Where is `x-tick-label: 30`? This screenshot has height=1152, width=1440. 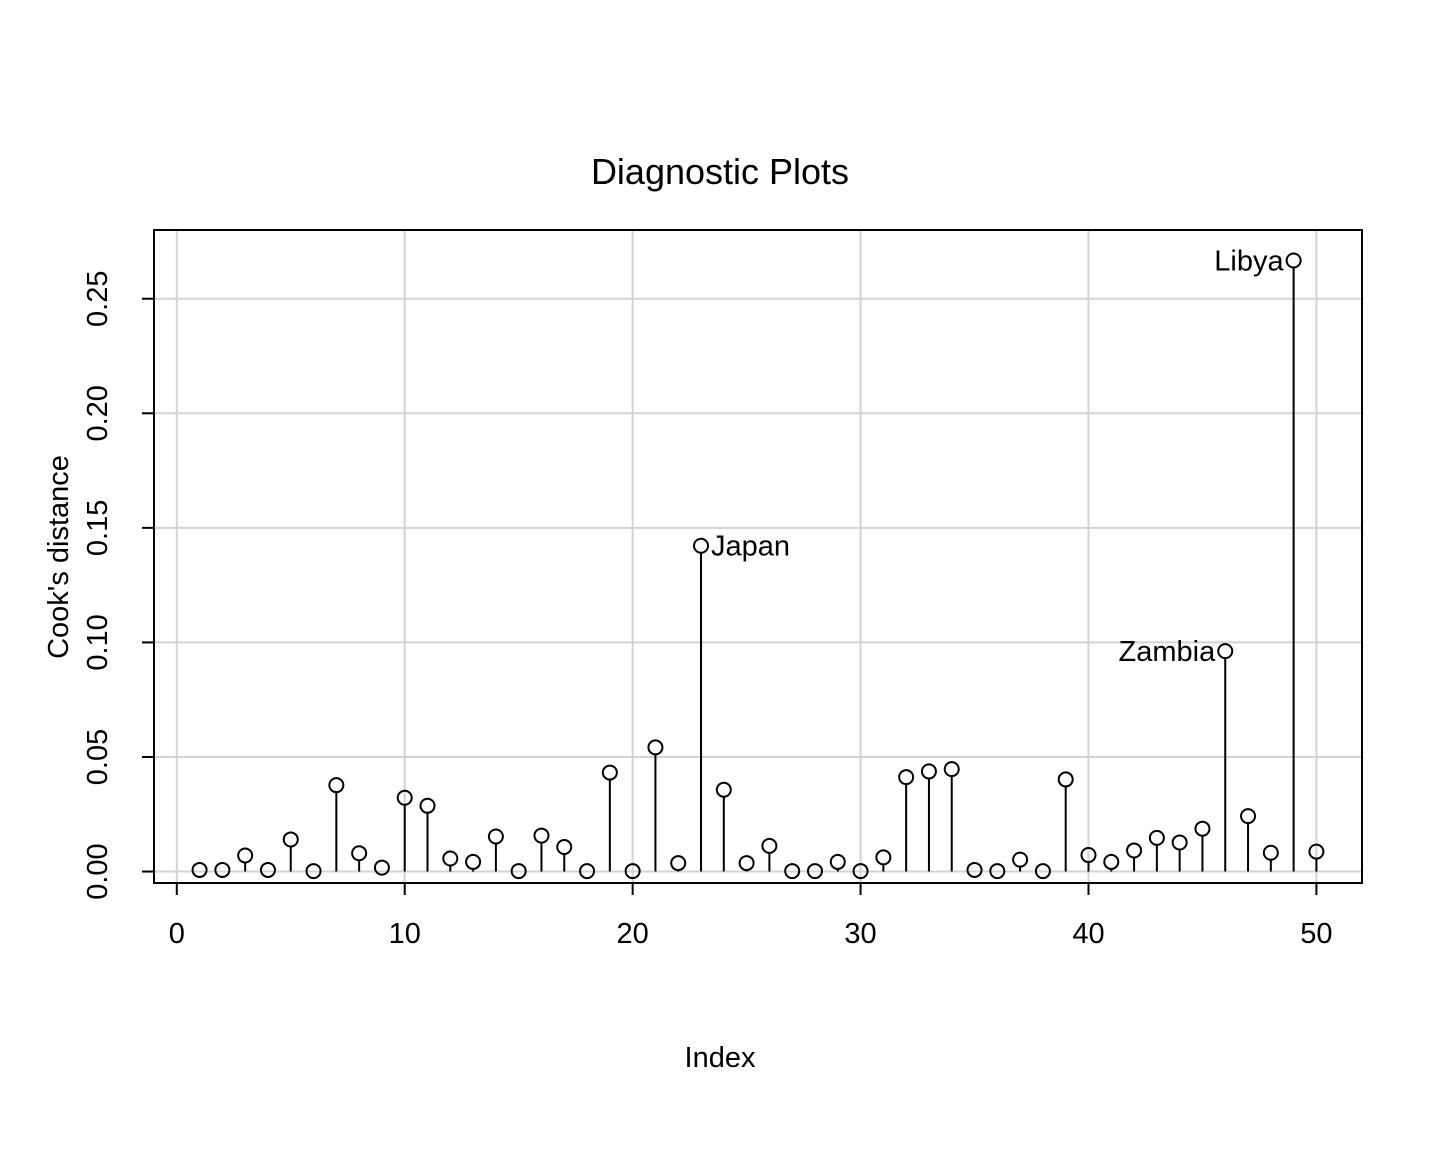
x-tick-label: 30 is located at coordinates (860, 934).